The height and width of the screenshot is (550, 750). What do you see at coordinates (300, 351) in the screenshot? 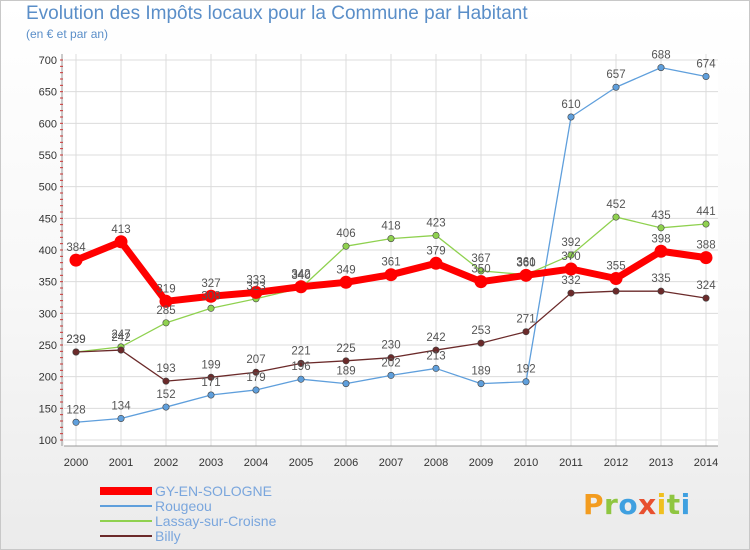
I see `data-label: 221` at bounding box center [300, 351].